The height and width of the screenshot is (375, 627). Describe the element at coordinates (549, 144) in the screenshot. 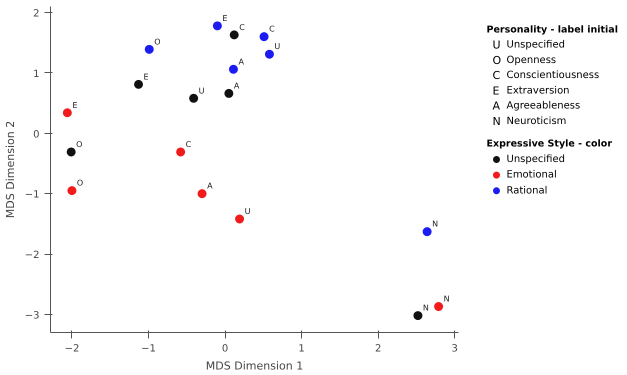

I see `legend-title: Expressive Style - color` at that location.